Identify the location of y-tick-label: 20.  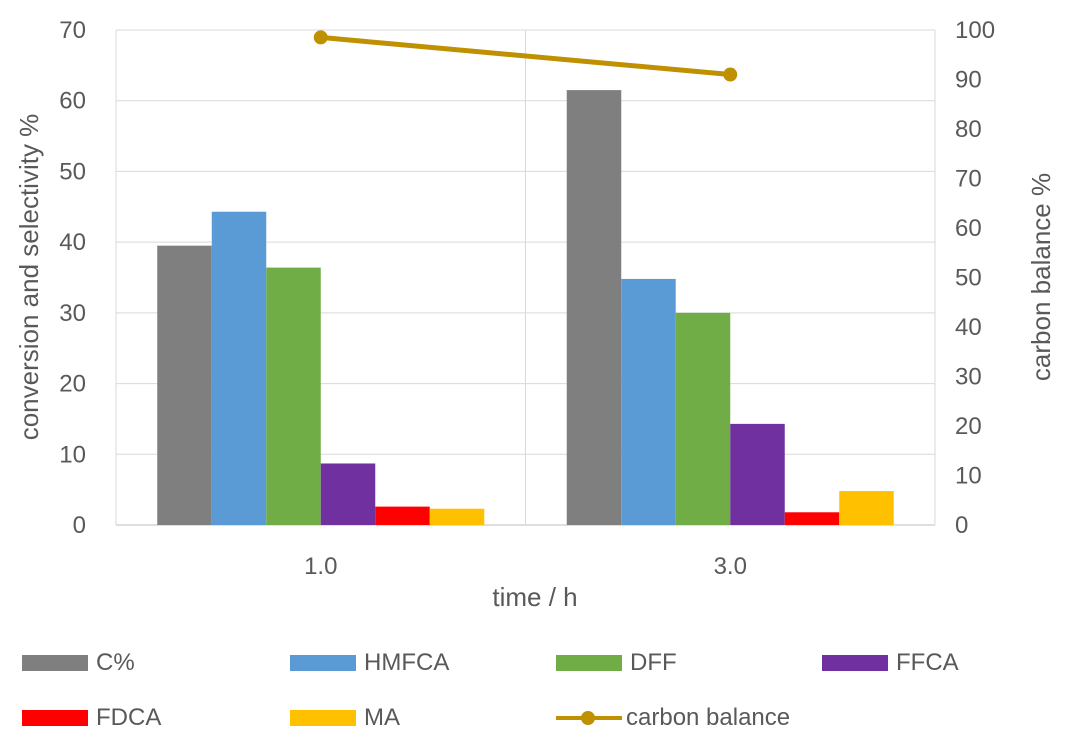
(72, 384).